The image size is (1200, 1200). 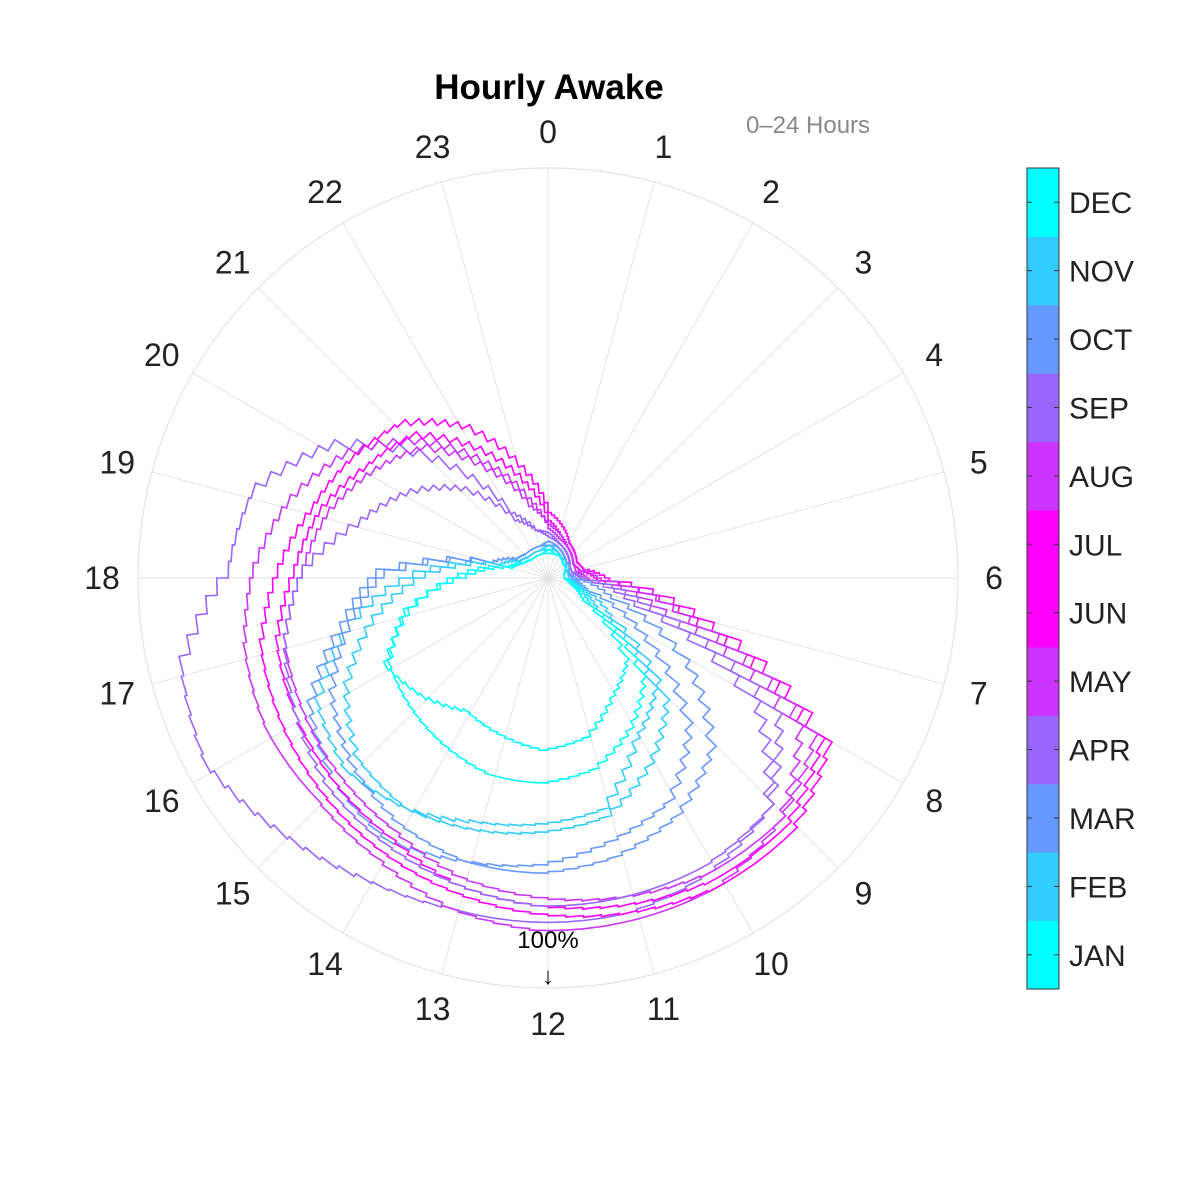 I want to click on series-line-oct, so click(x=522, y=707).